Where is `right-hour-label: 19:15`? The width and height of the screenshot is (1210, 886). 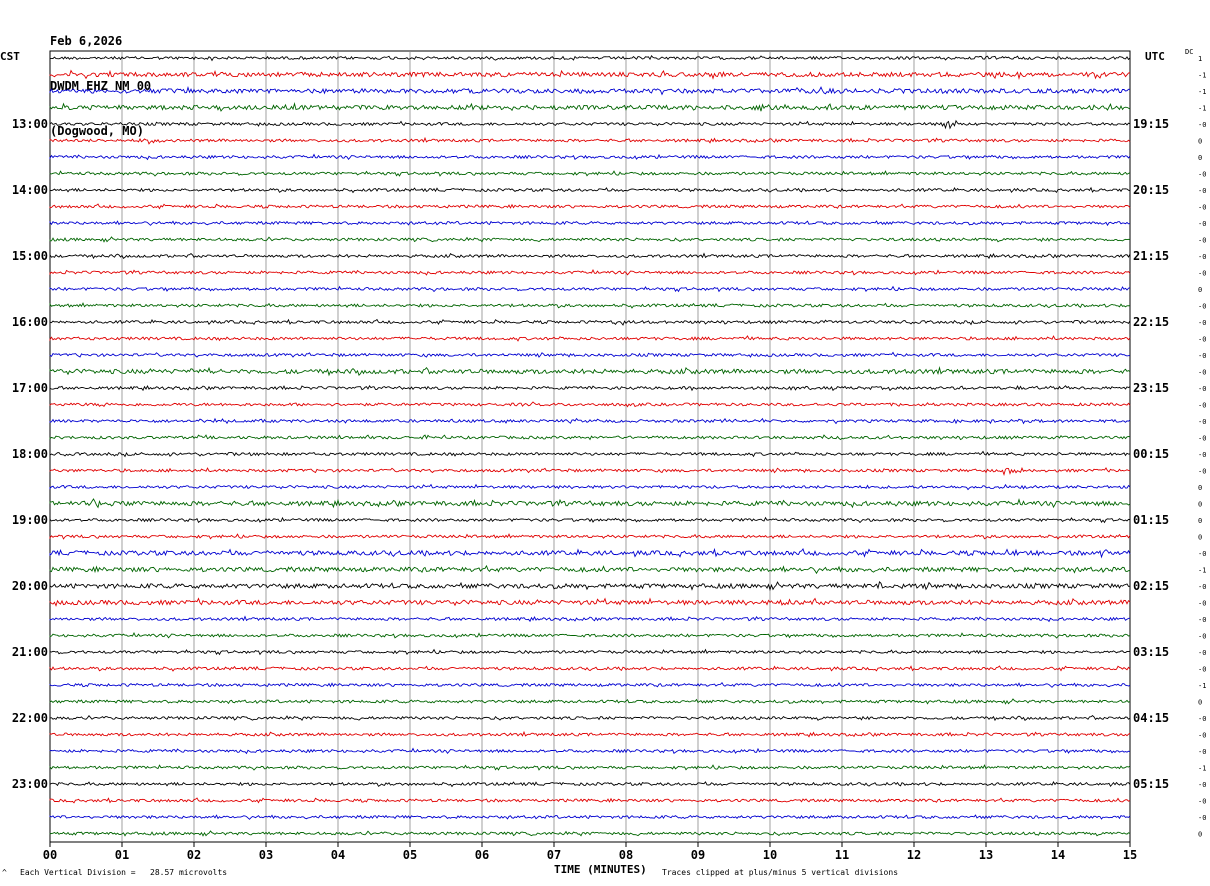
right-hour-label: 19:15 is located at coordinates (1151, 124).